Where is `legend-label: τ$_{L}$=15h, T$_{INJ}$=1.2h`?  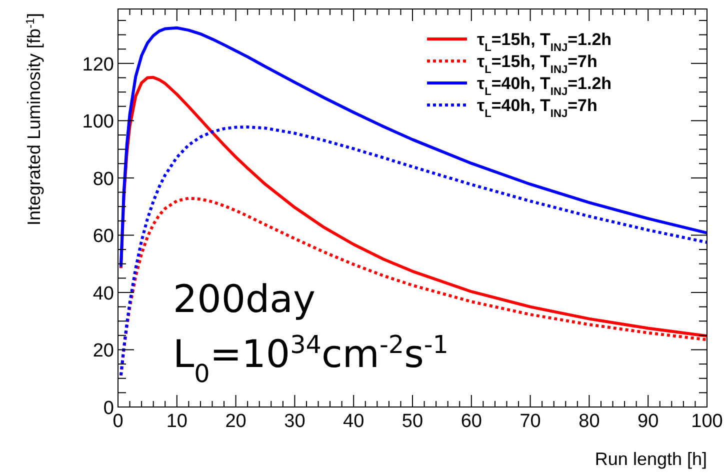
legend-label: τ$_{L}$=15h, T$_{INJ}$=1.2h is located at coordinates (544, 42).